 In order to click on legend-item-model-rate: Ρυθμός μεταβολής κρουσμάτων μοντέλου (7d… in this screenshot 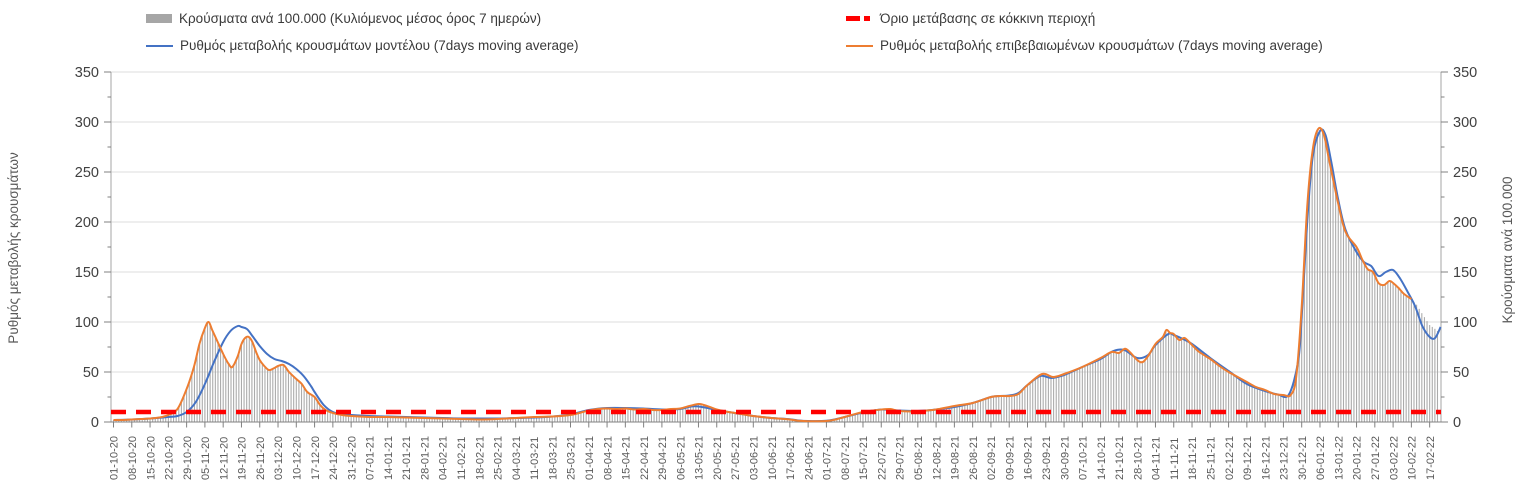, I will do `click(362, 45)`.